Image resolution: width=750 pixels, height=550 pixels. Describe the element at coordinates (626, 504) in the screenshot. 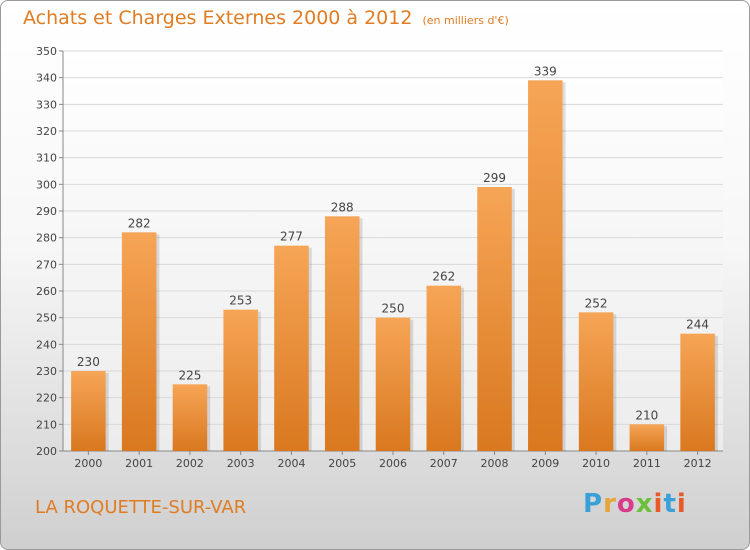

I see `logo-letter: o` at that location.